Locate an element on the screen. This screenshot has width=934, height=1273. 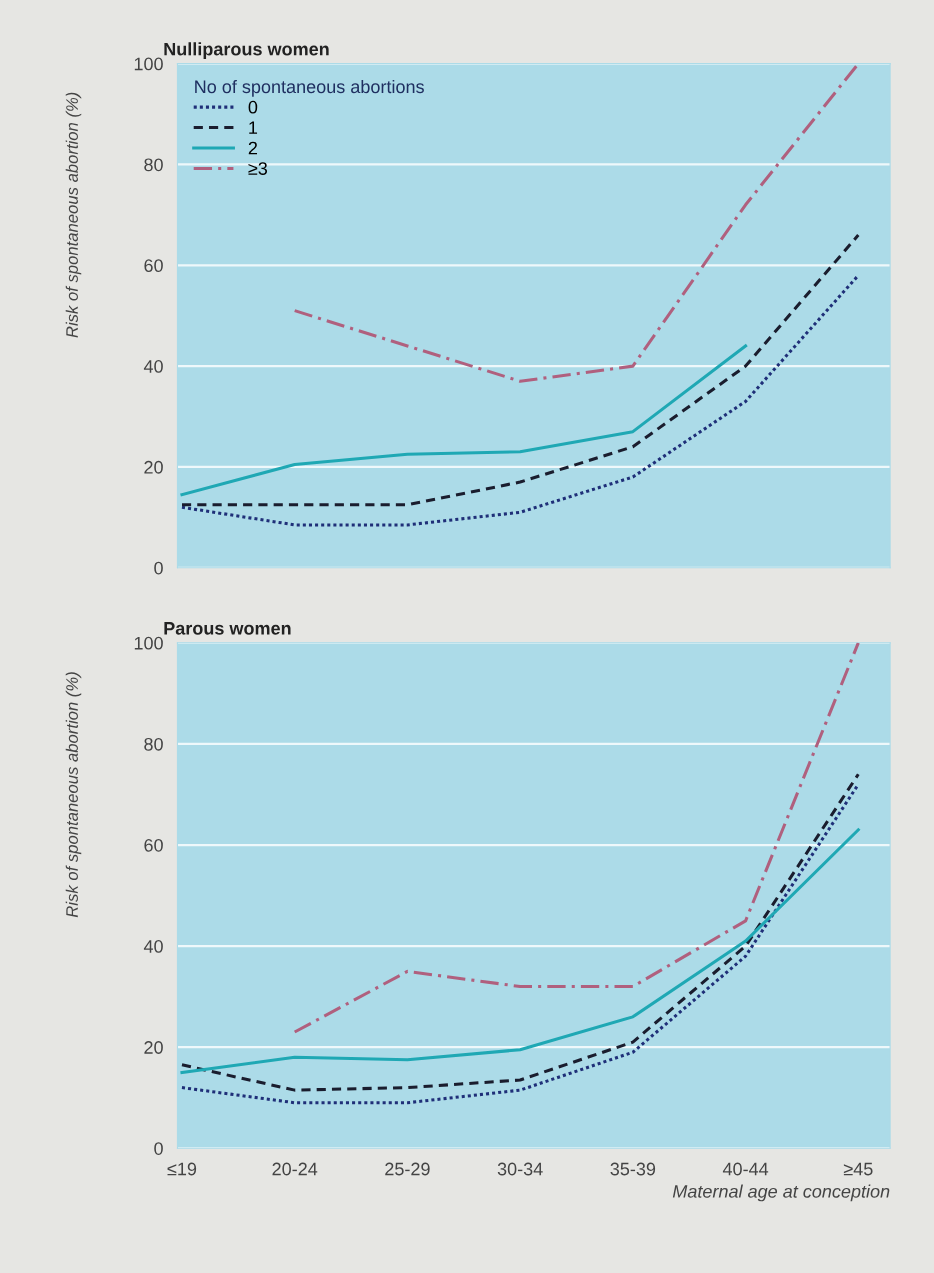
chart-title: Nulliparous women is located at coordinates (246, 51).